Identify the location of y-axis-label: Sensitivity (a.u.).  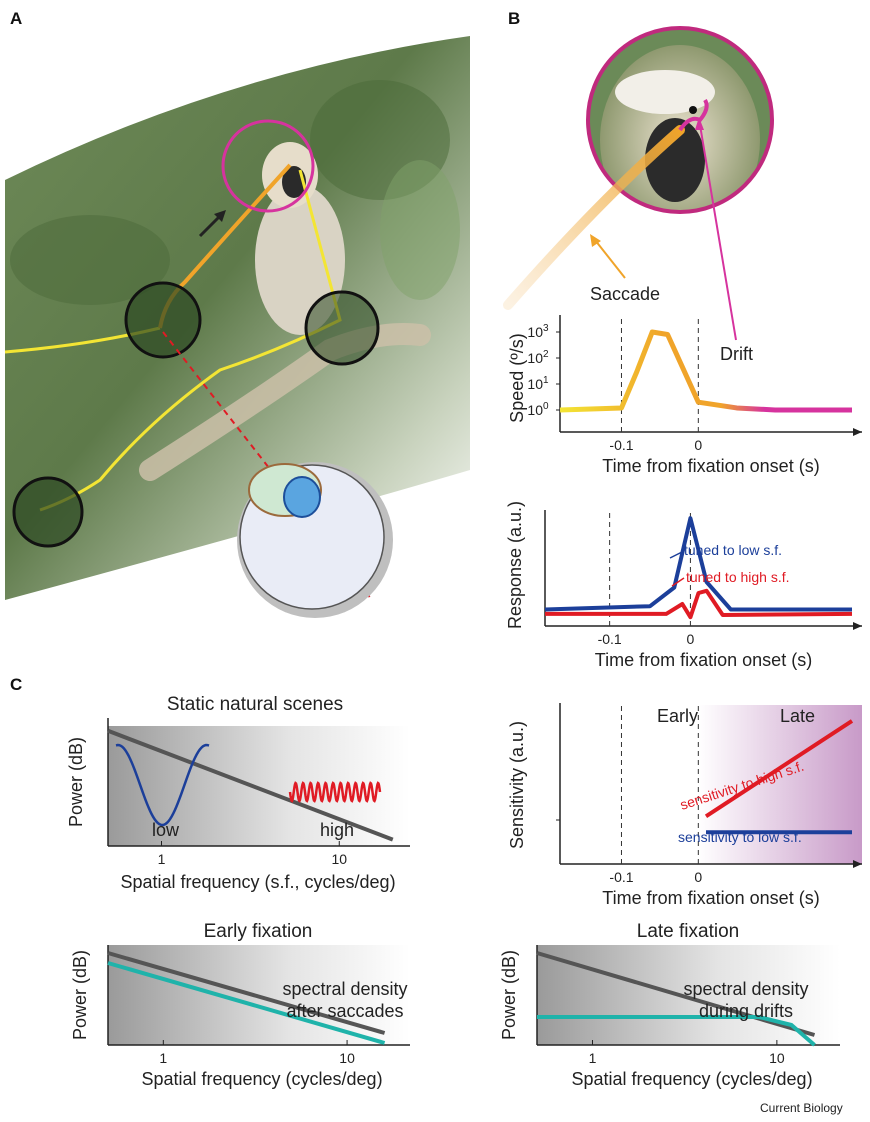
(517, 785).